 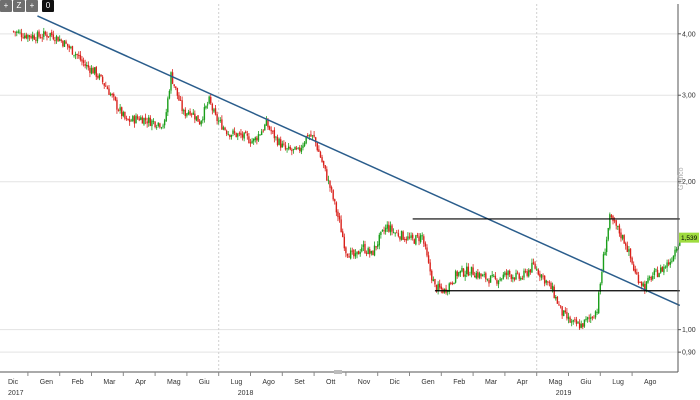 I want to click on x-tick-label: Mag, so click(x=174, y=382).